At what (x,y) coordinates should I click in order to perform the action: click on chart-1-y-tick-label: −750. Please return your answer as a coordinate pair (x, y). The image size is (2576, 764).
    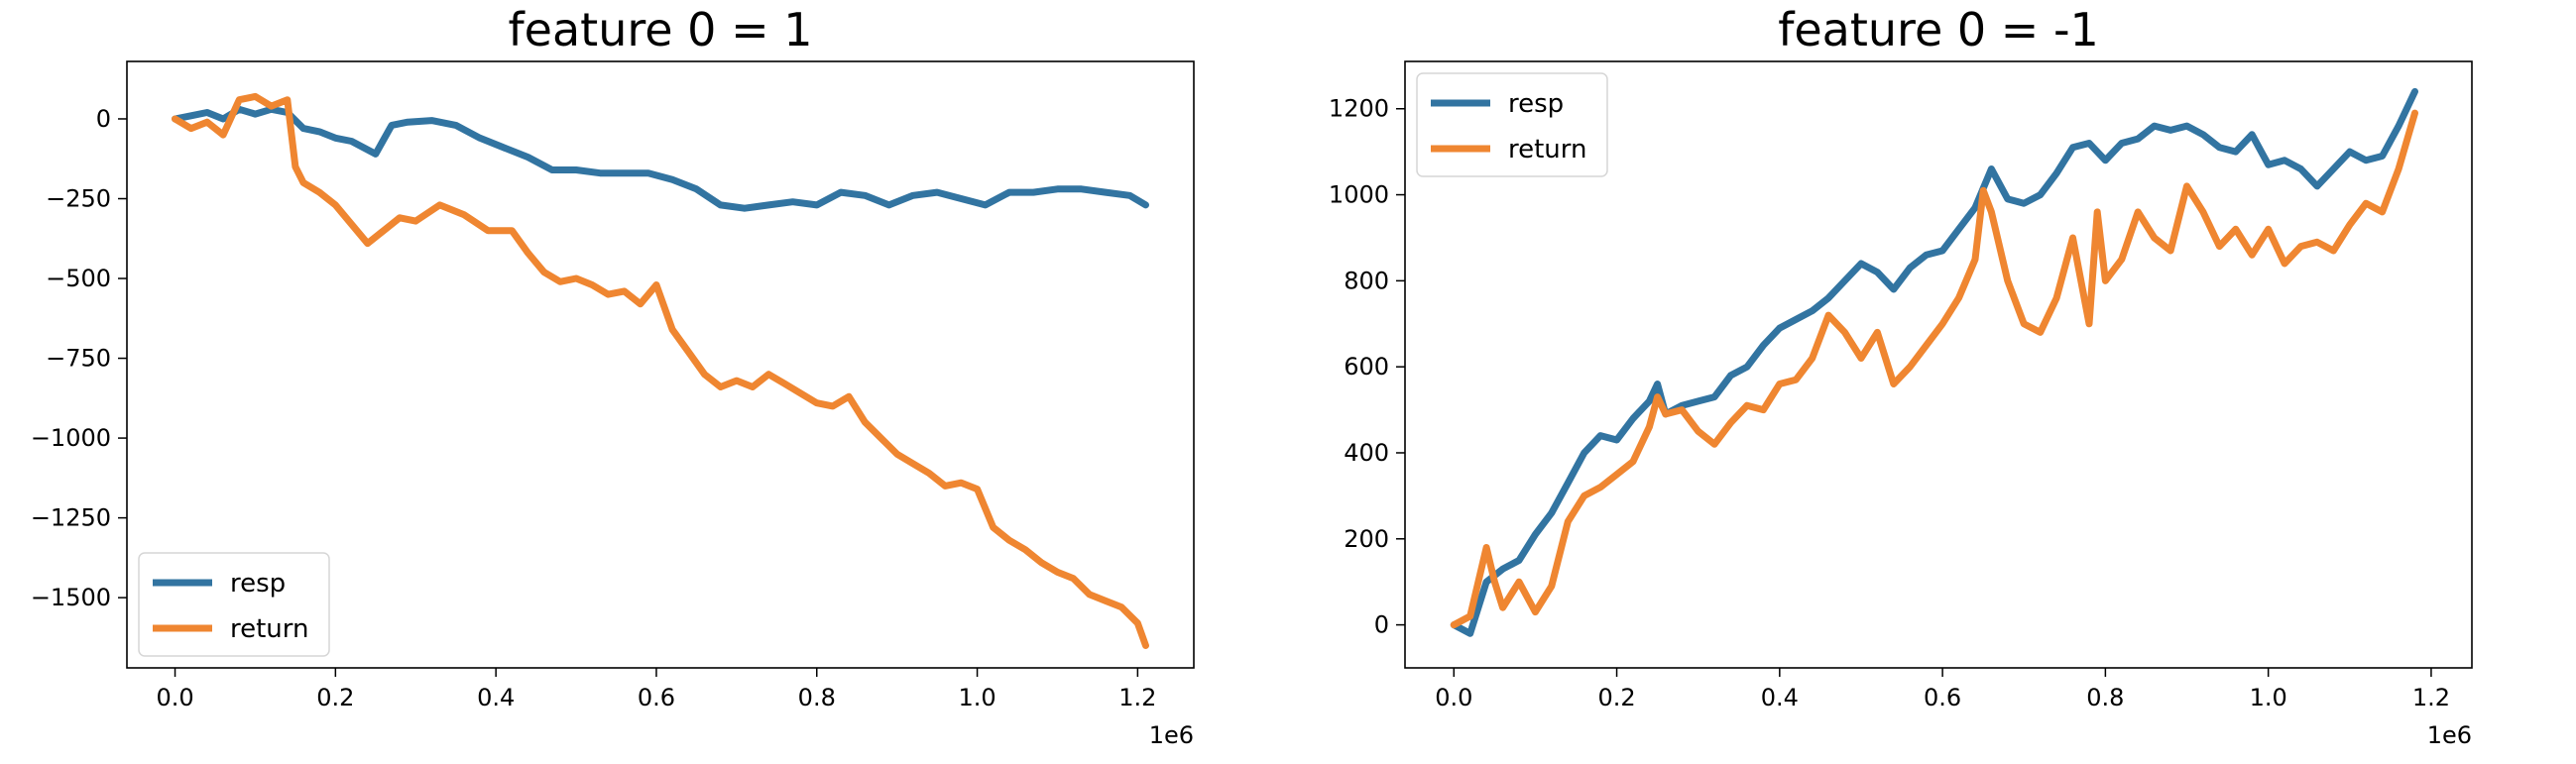
    Looking at the image, I should click on (79, 359).